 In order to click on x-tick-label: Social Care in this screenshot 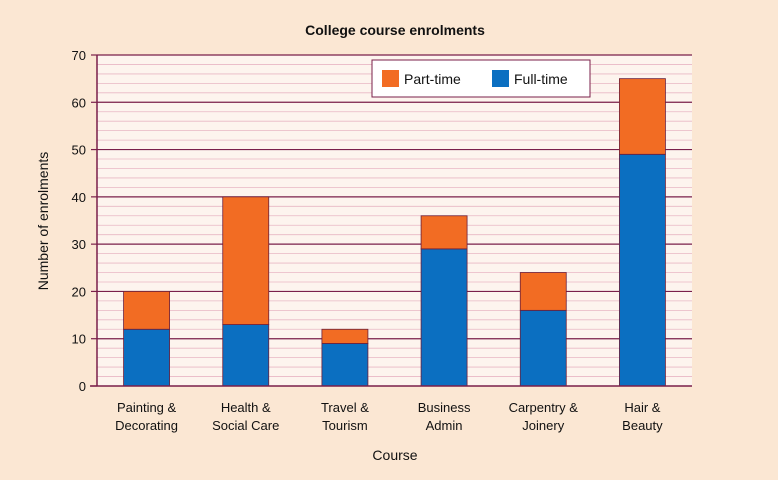, I will do `click(245, 425)`.